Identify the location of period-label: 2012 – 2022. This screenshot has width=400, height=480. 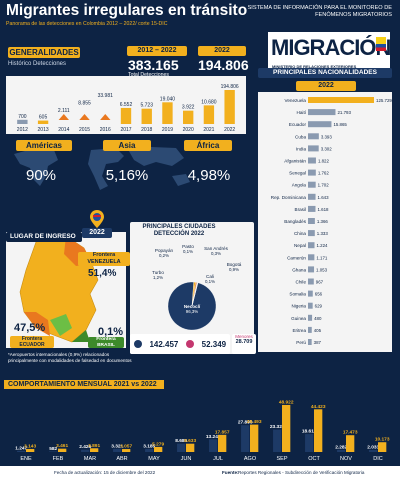
(157, 51).